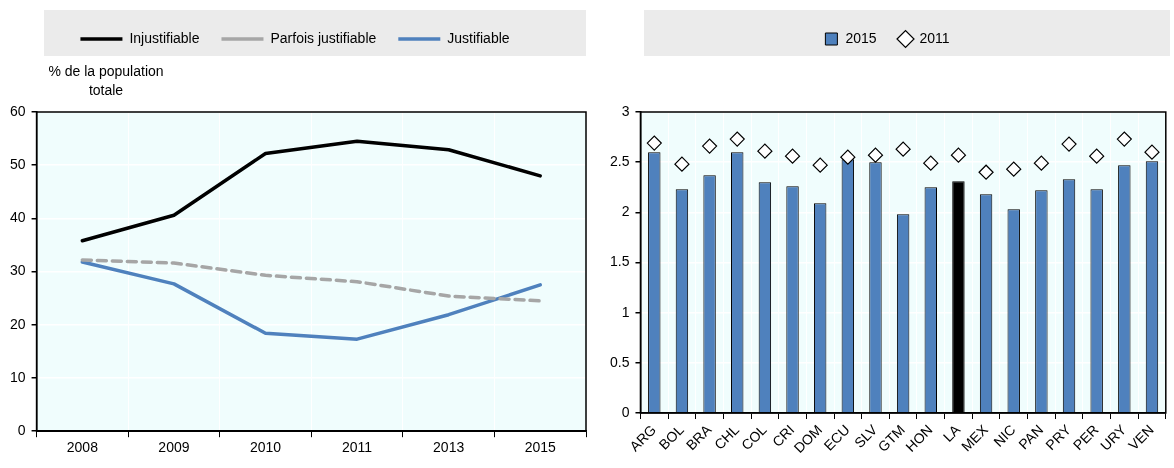  I want to click on y-tick-label: 1.5, so click(619, 261).